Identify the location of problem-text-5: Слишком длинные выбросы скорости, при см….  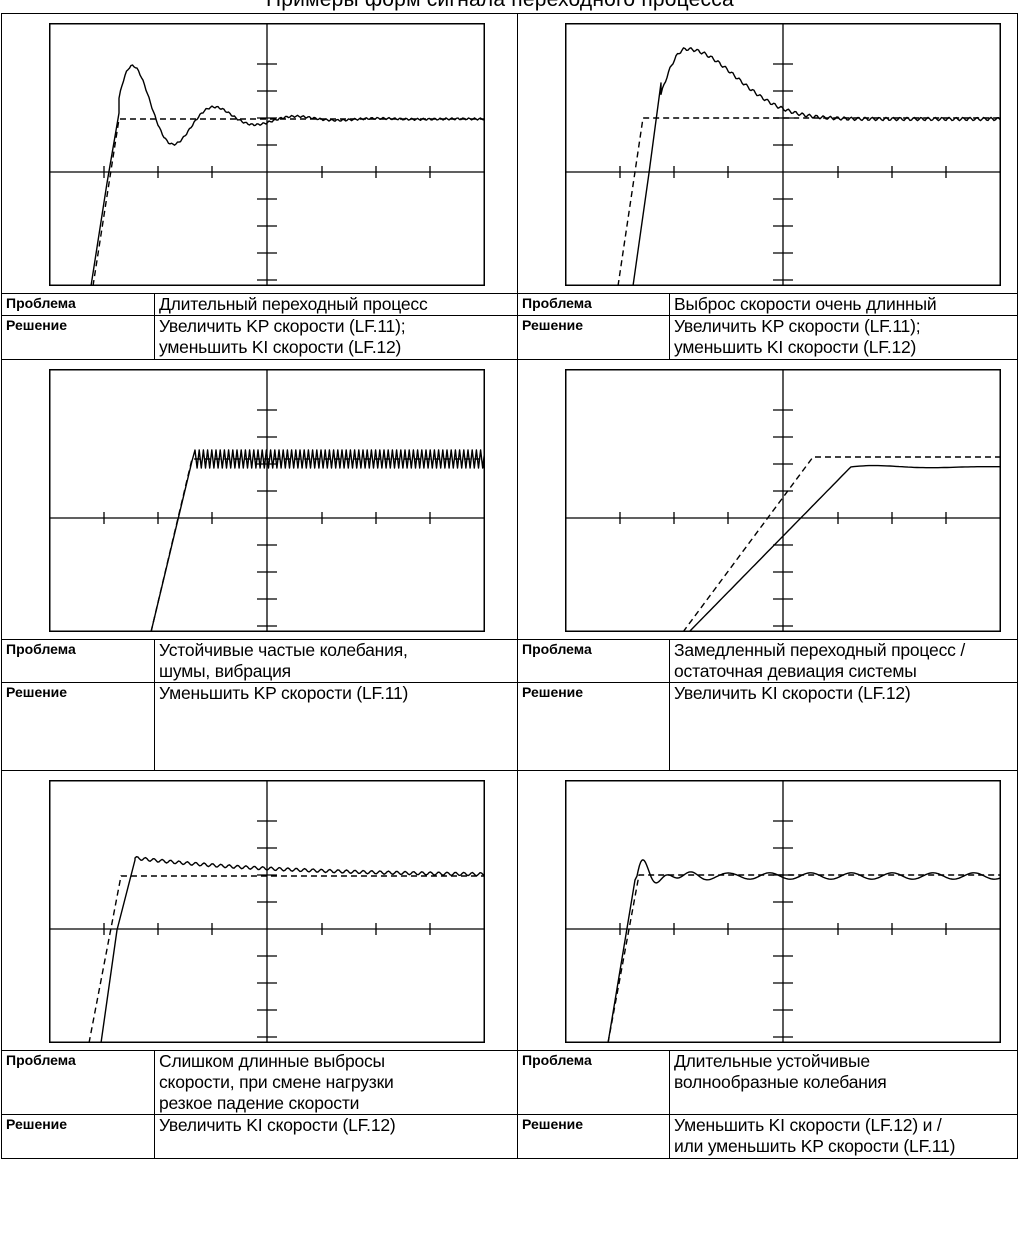
(336, 1082).